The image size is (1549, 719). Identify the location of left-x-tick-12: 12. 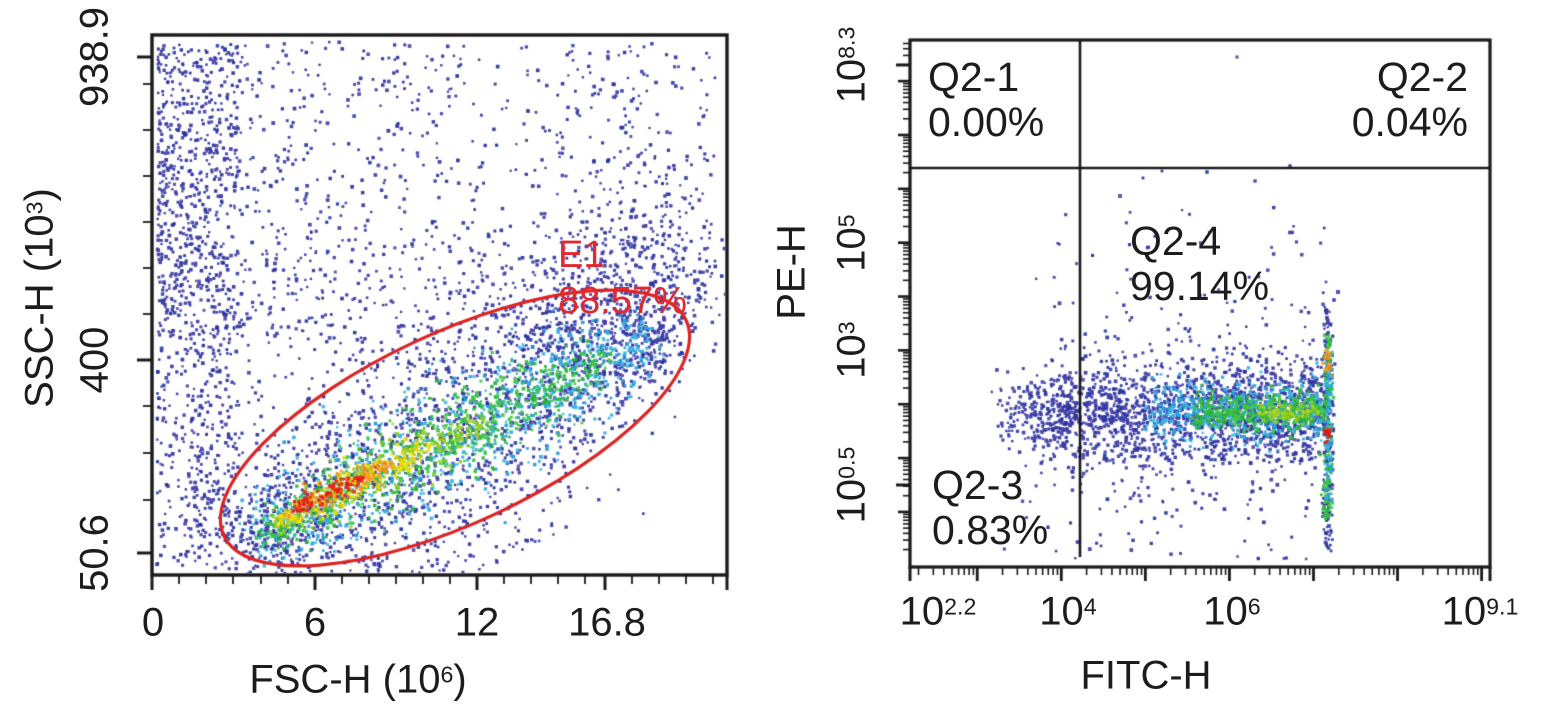
(477, 622).